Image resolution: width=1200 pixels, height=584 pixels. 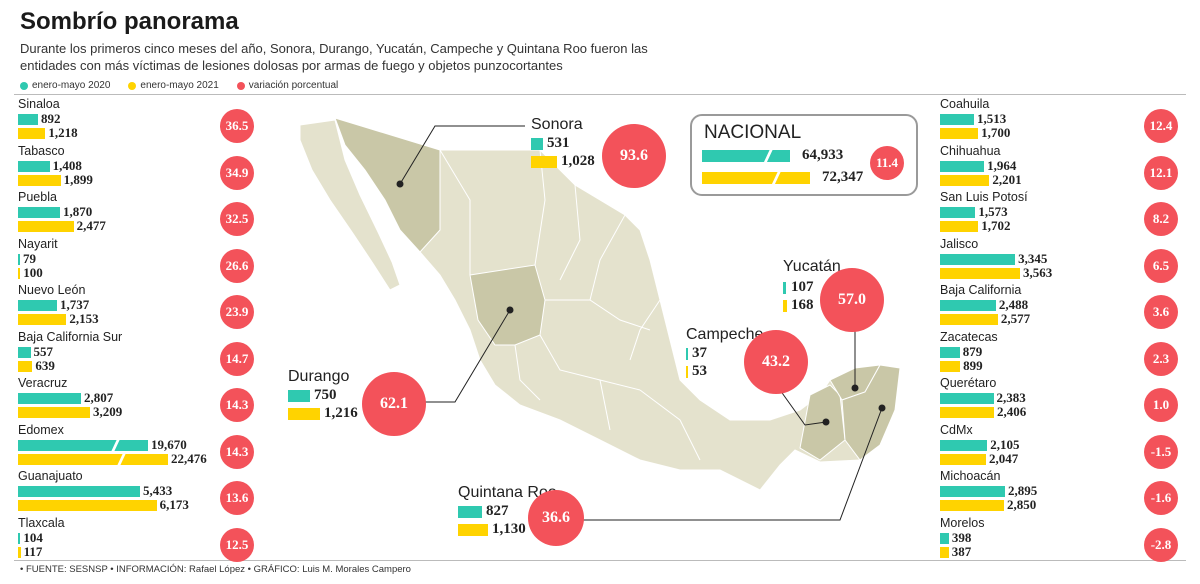 What do you see at coordinates (1011, 397) in the screenshot?
I see `value-2020: 2,383` at bounding box center [1011, 397].